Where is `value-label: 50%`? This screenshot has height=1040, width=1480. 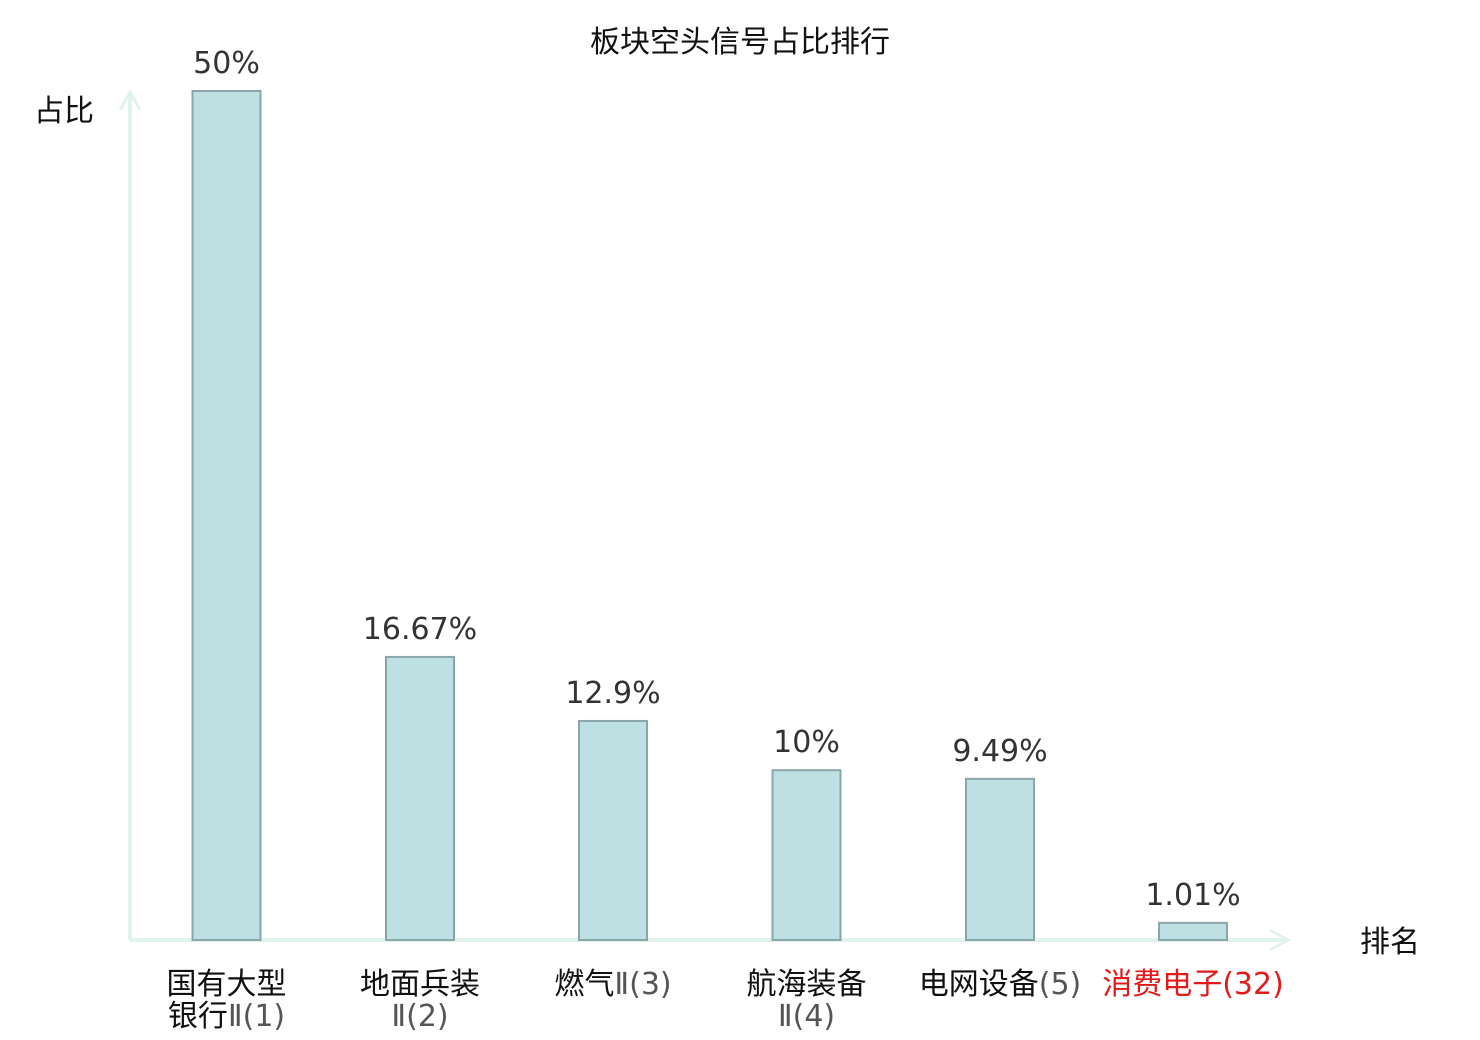 value-label: 50% is located at coordinates (226, 63).